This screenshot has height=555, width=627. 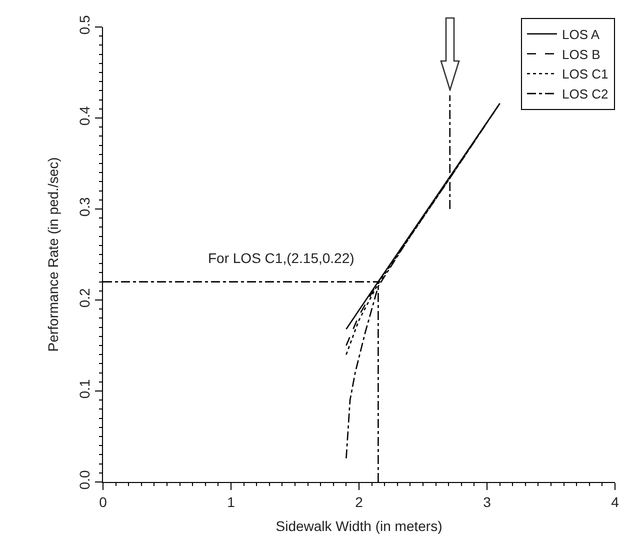 I want to click on legend-label: LOS A, so click(x=581, y=34).